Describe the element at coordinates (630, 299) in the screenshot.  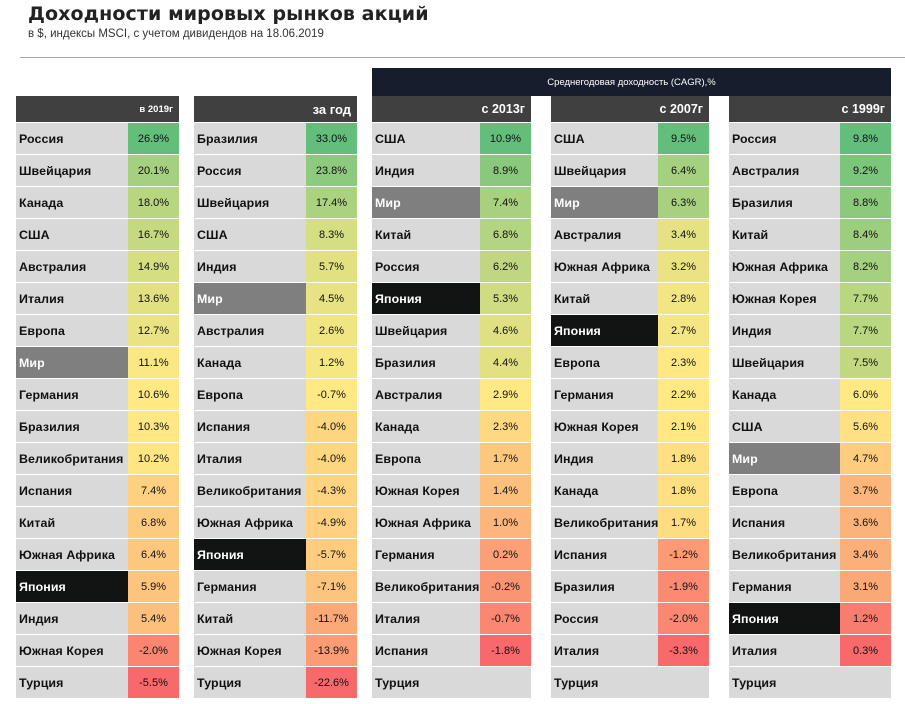
I see `table-row: Китай 2.8%` at that location.